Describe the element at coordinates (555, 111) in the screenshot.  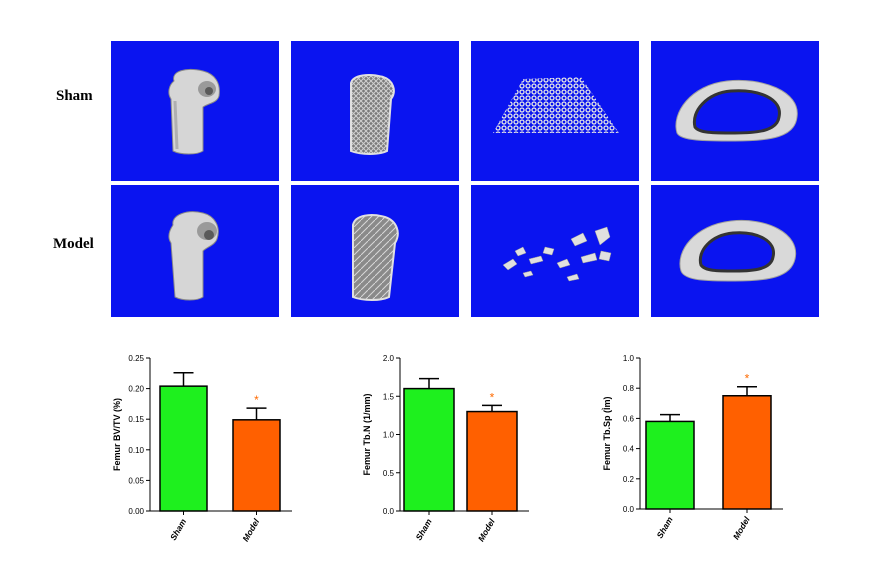
I see `sham-trabecular-image` at that location.